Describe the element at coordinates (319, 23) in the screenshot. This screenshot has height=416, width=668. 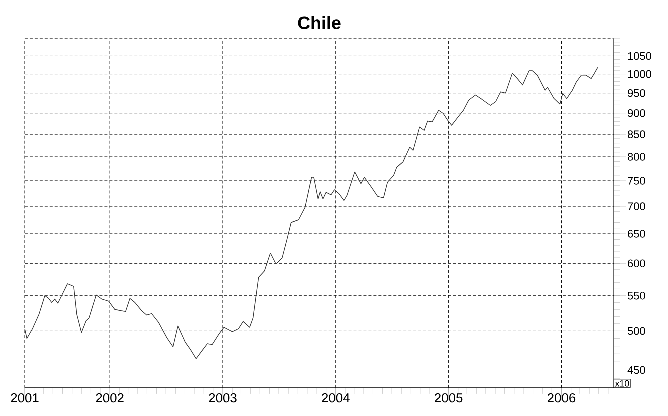
I see `chart-title: Chile` at that location.